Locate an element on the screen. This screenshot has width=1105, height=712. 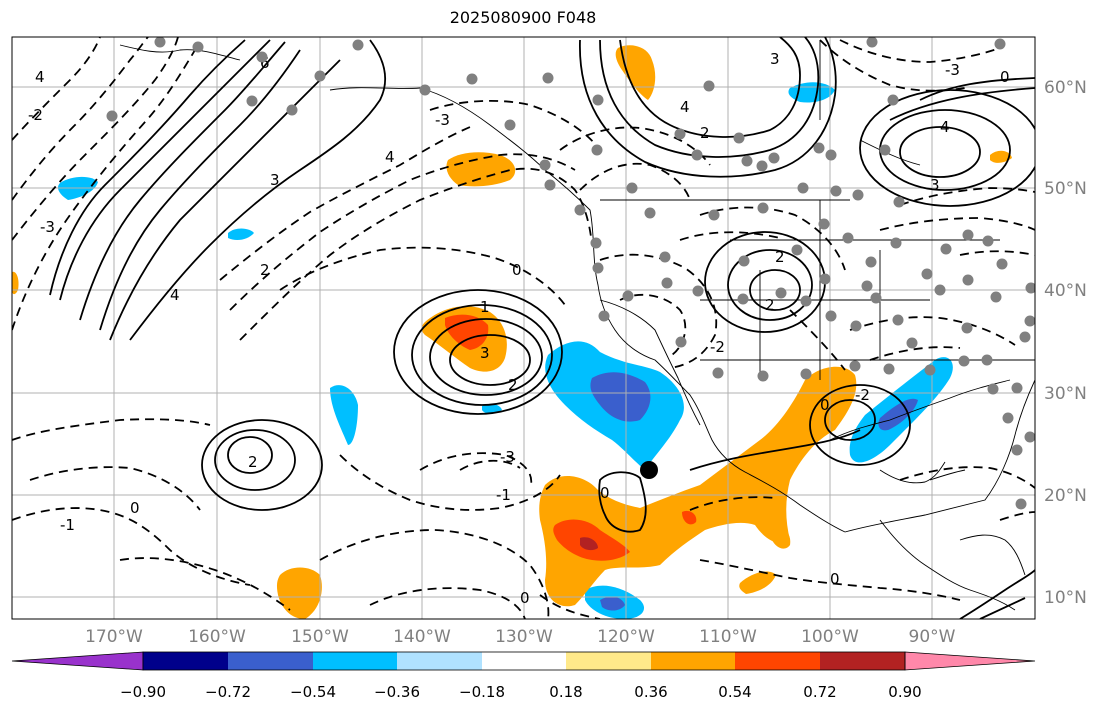
map-title: 2025080900 F048 is located at coordinates (523, 17).